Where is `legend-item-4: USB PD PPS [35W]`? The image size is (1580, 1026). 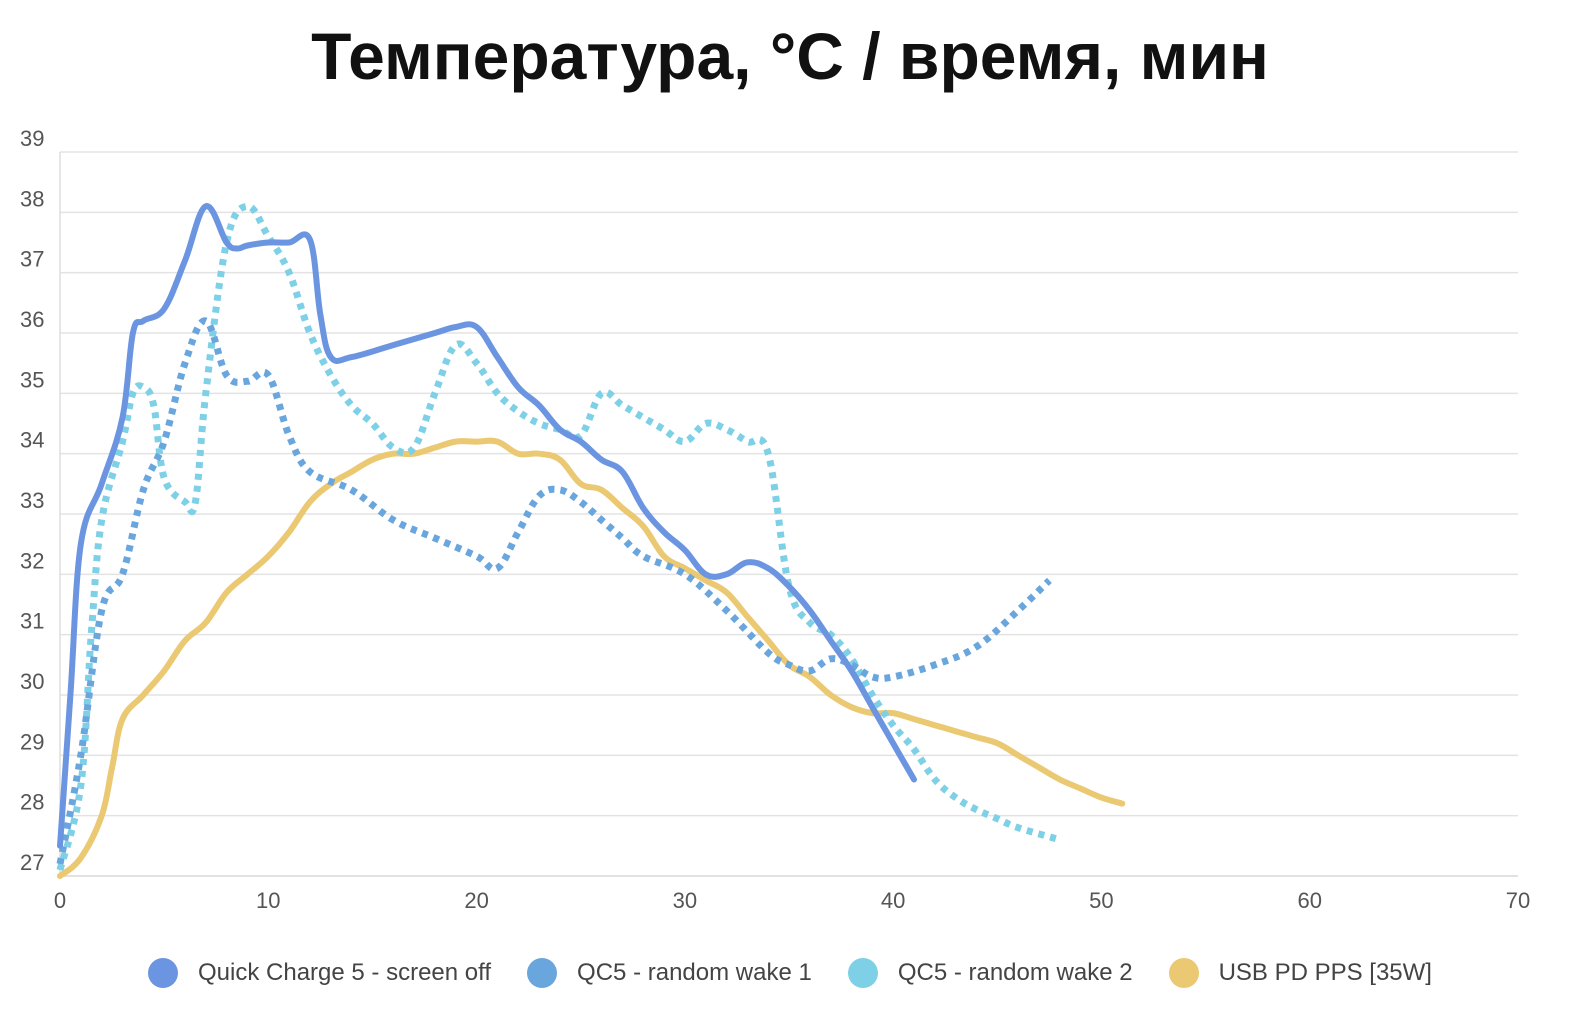 legend-item-4: USB PD PPS [35W] is located at coordinates (1300, 973).